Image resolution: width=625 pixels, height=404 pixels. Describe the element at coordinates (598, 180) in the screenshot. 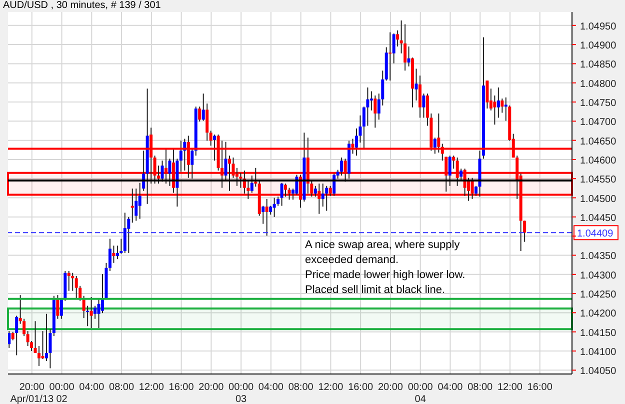

I see `y-tick-label: 1.04550` at that location.